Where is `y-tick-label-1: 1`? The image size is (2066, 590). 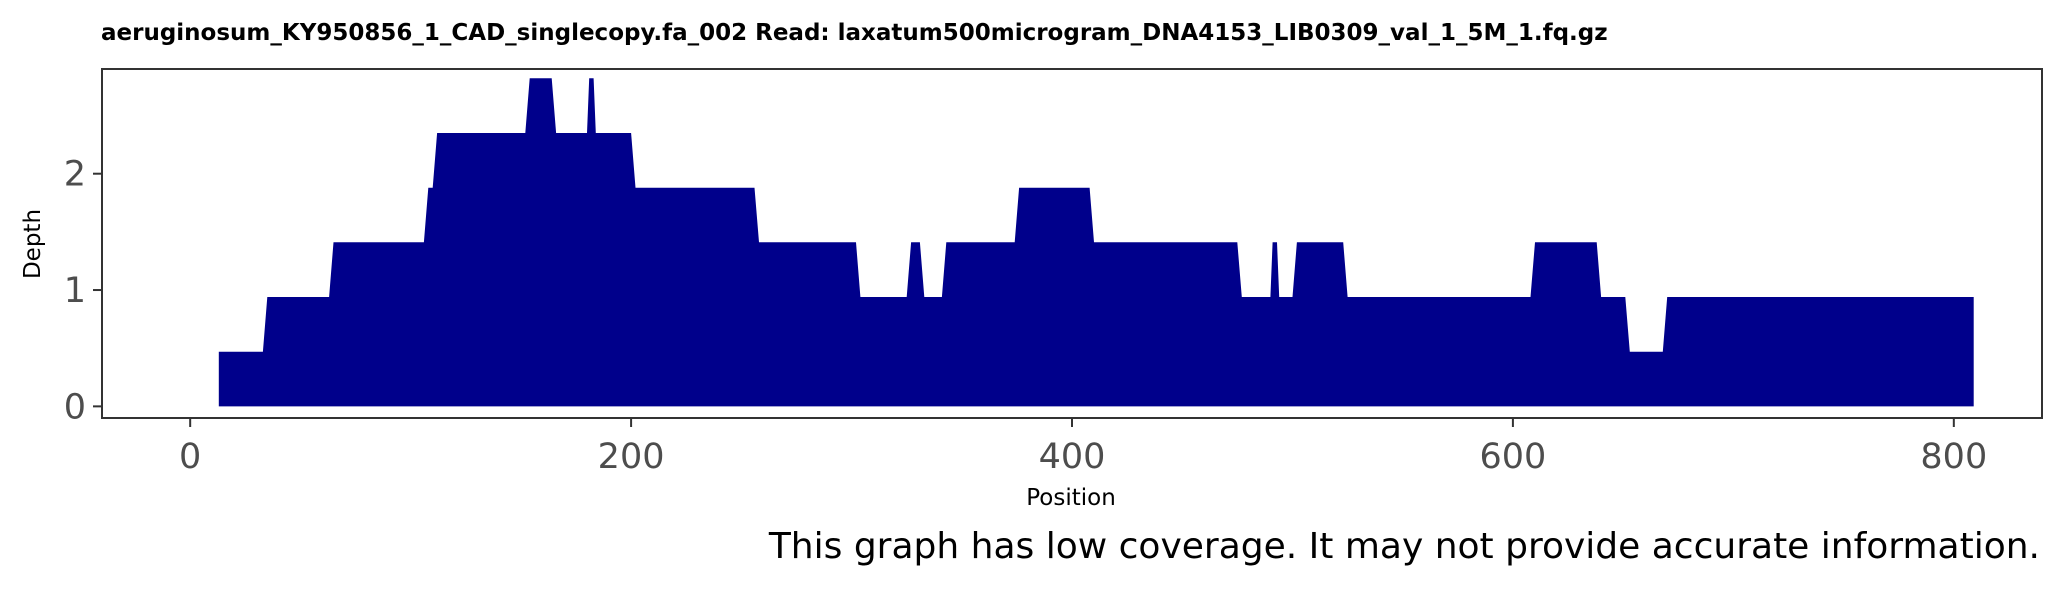
y-tick-label-1: 1 is located at coordinates (75, 291).